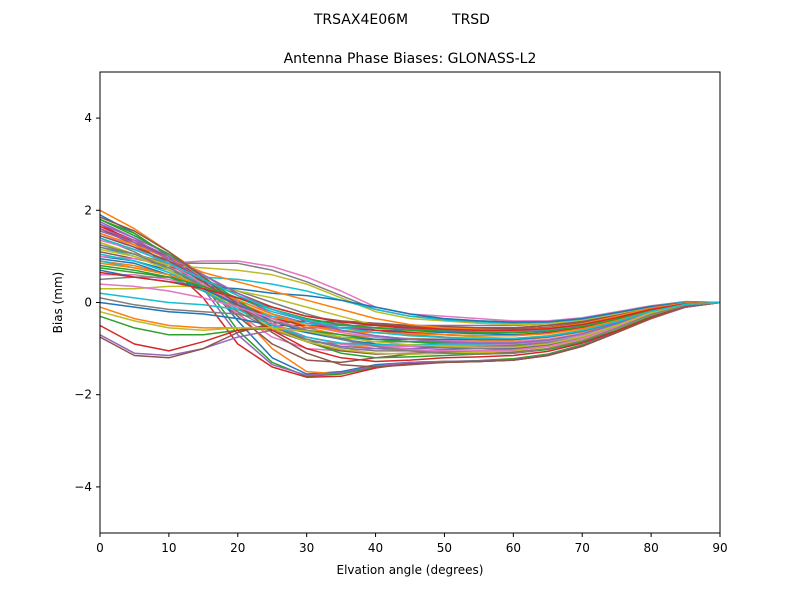 The height and width of the screenshot is (600, 800). Describe the element at coordinates (410, 59) in the screenshot. I see `chart-title: Antenna Phase Biases: GLONASS-L2` at that location.